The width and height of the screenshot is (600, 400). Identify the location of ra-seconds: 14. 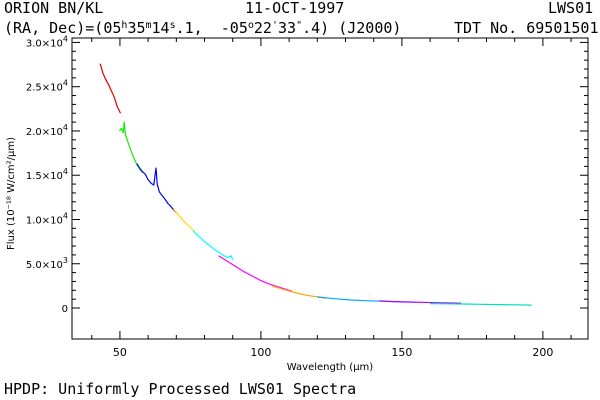
(160, 28).